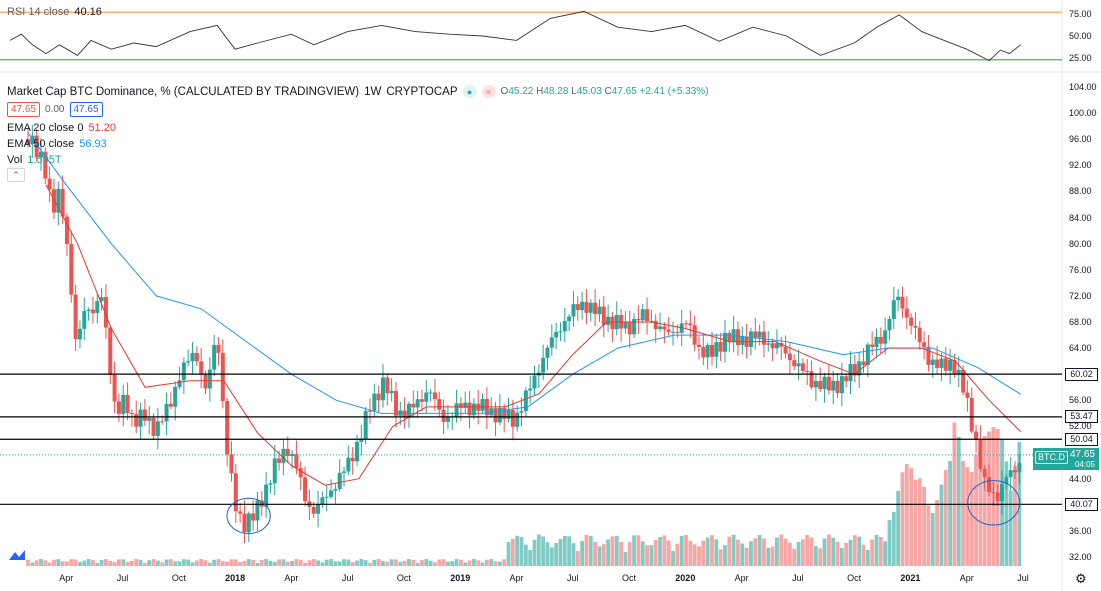  I want to click on bid-box: 47.65, so click(24, 109).